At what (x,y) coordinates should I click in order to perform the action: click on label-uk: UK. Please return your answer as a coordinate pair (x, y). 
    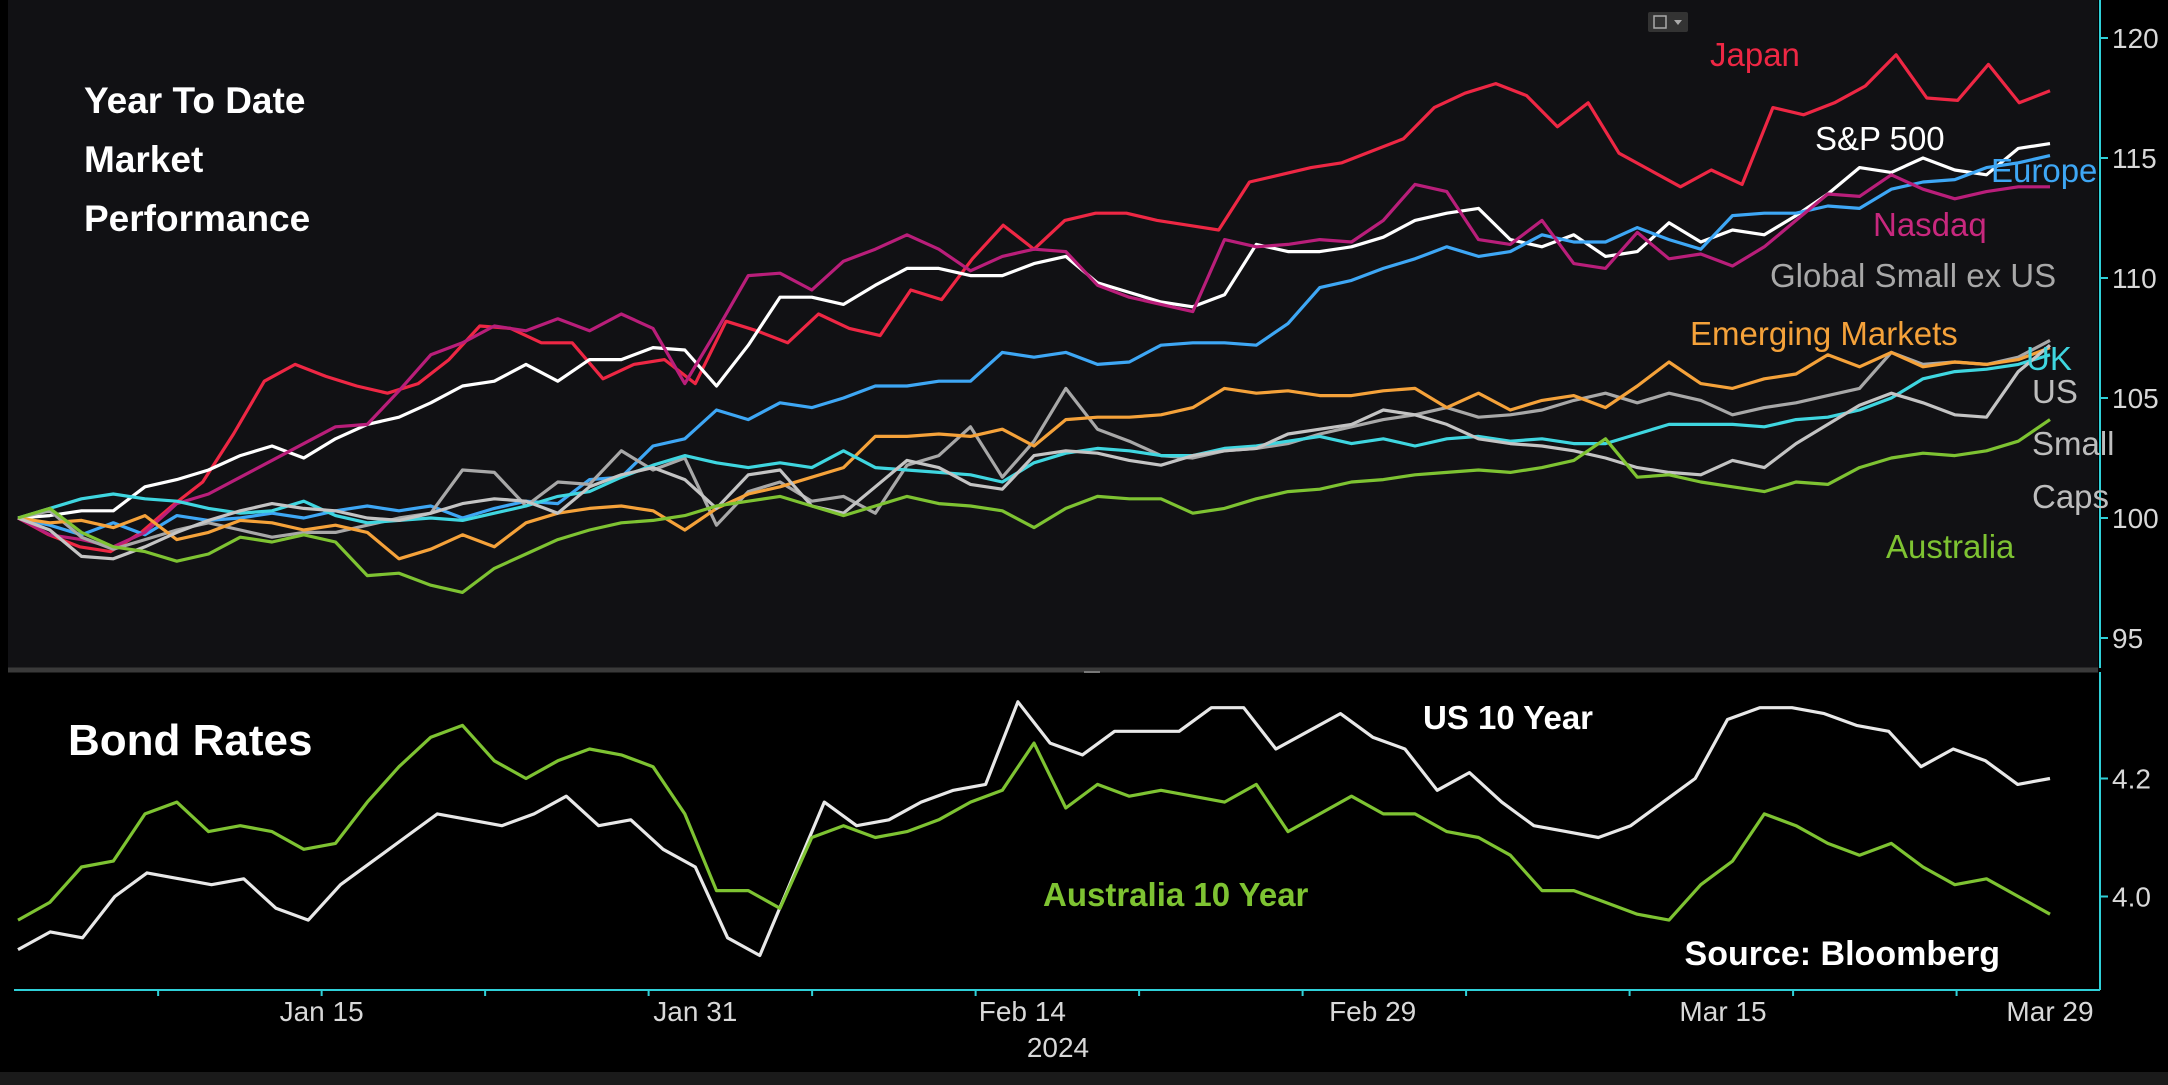
    Looking at the image, I should click on (2049, 358).